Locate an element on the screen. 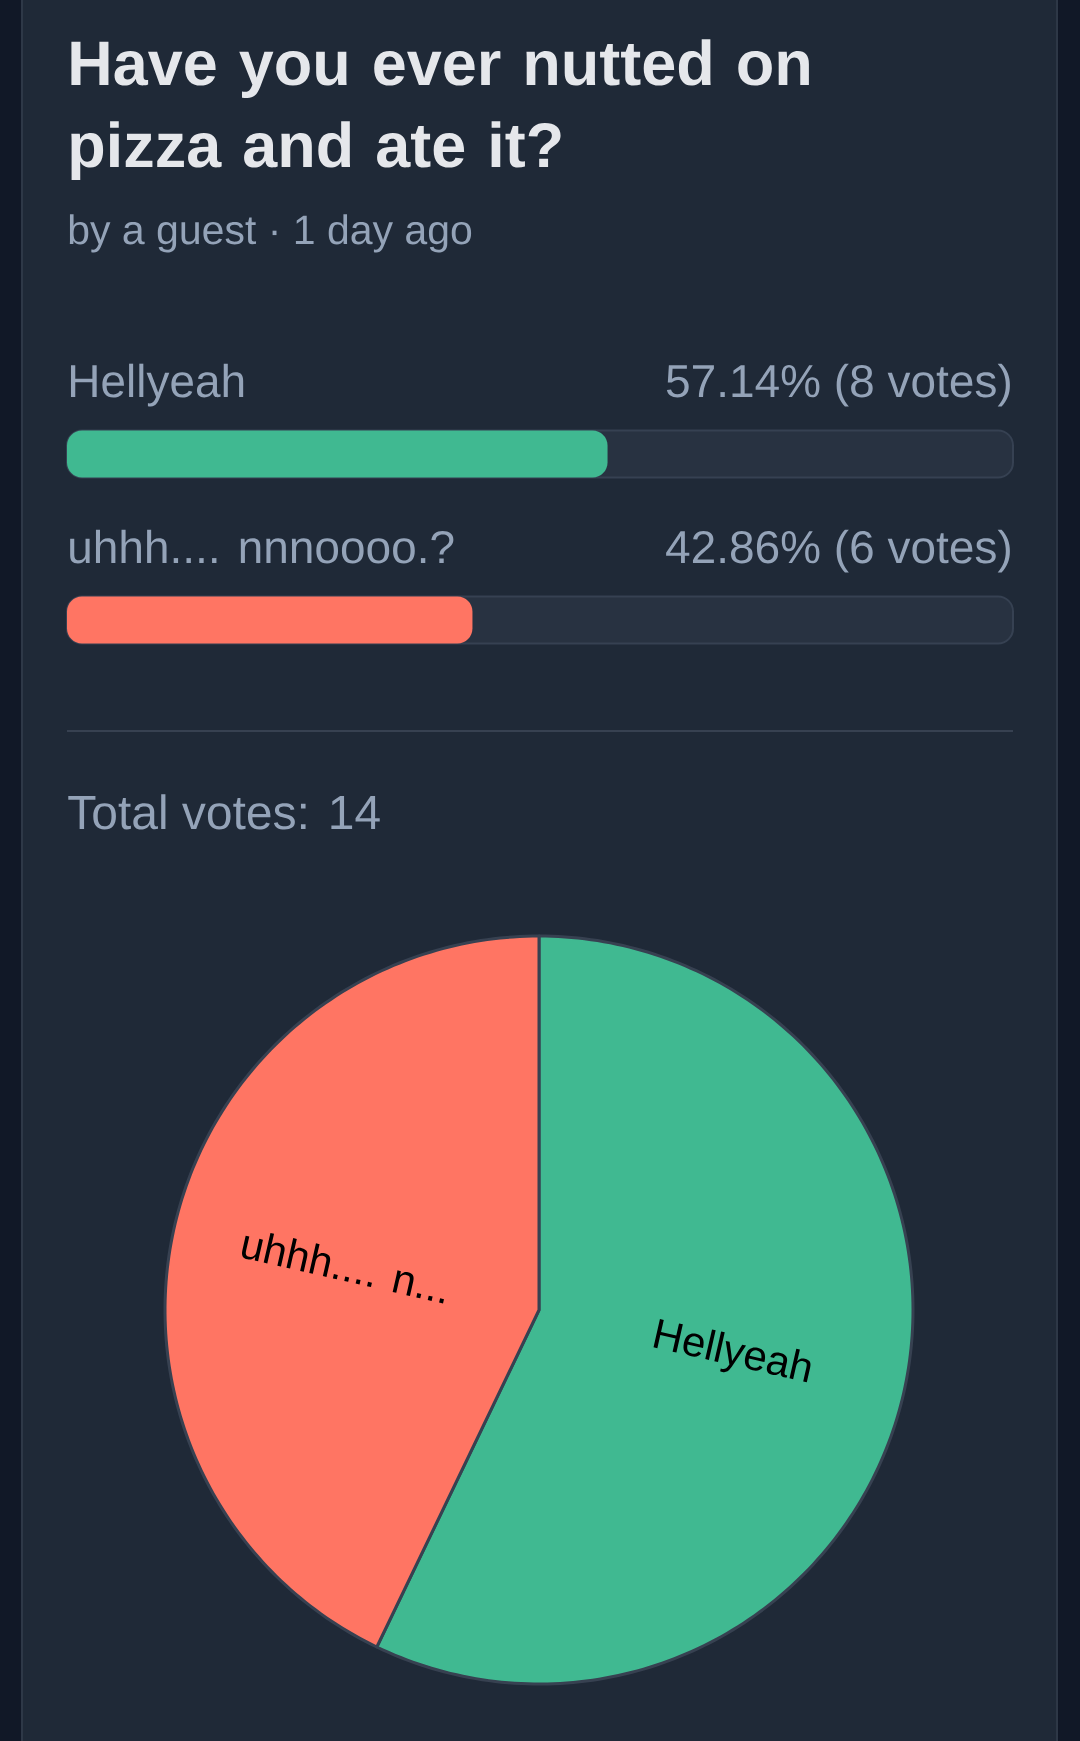 This screenshot has width=1080, height=1741. text: Total votes: 14 is located at coordinates (224, 812).